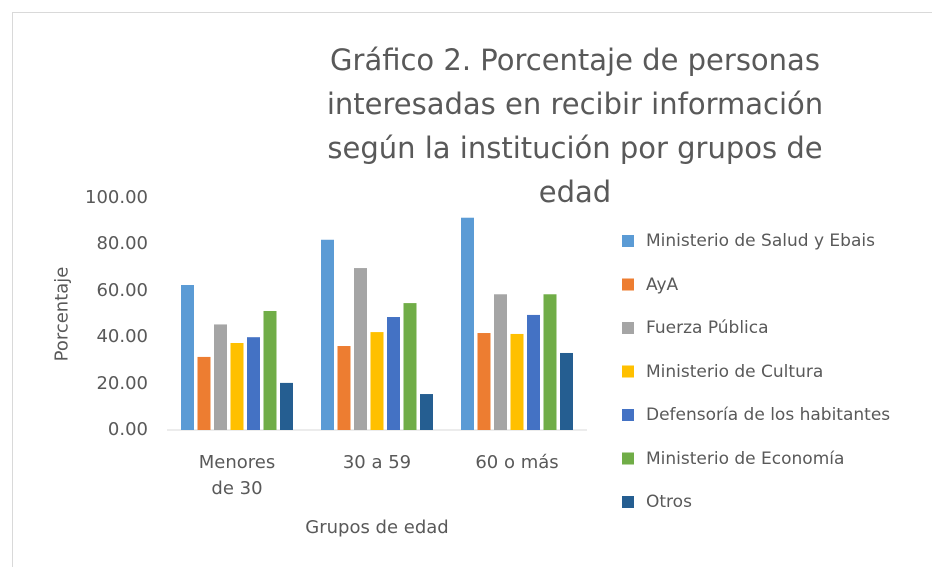  Describe the element at coordinates (768, 415) in the screenshot. I see `legend-label: Defensoría de los habitantes` at that location.